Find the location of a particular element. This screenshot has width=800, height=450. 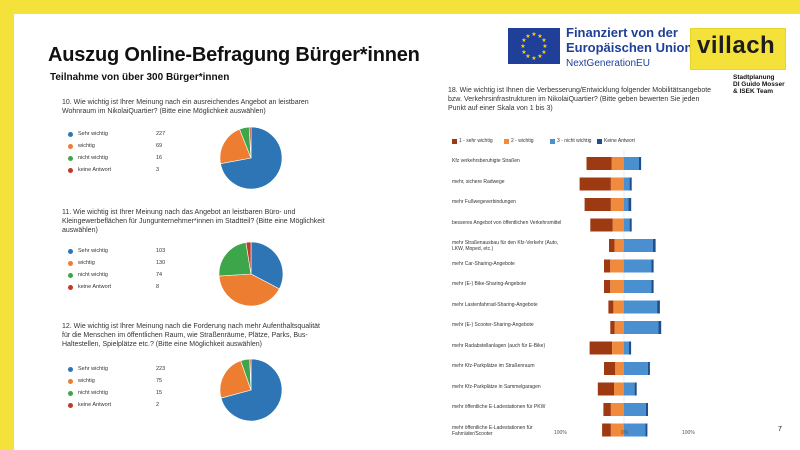

credit-line: DI Guido Mosser is located at coordinates (759, 84).